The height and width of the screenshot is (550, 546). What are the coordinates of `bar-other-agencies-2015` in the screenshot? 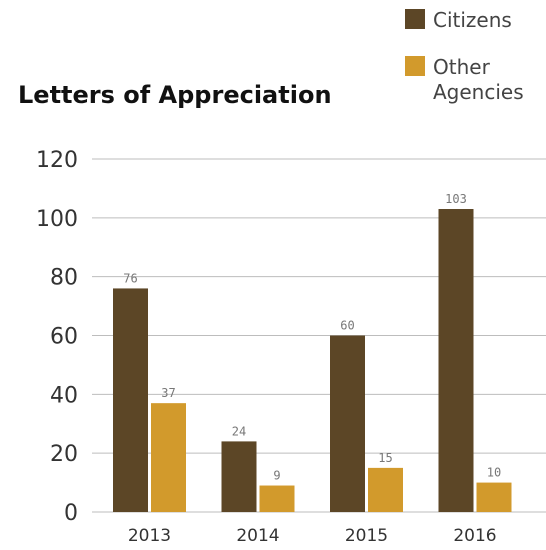 It's located at (385, 489).